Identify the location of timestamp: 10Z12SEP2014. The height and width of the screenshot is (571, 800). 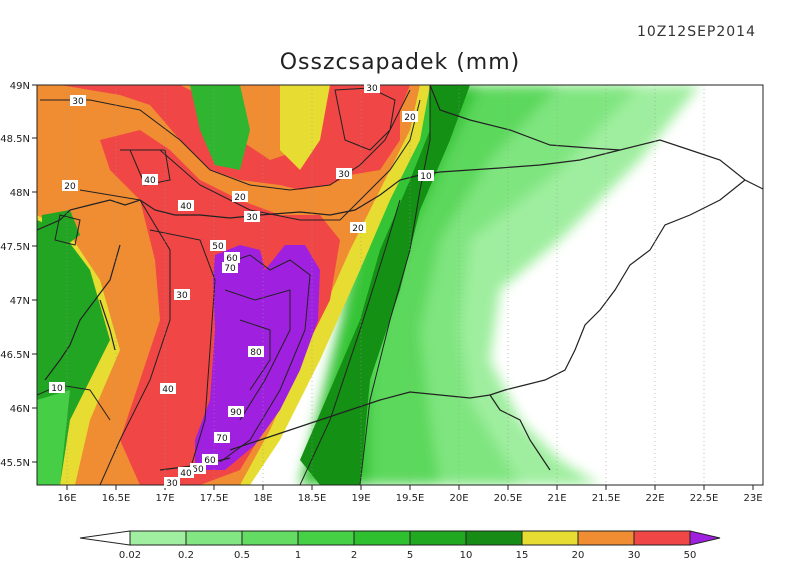
(696, 32).